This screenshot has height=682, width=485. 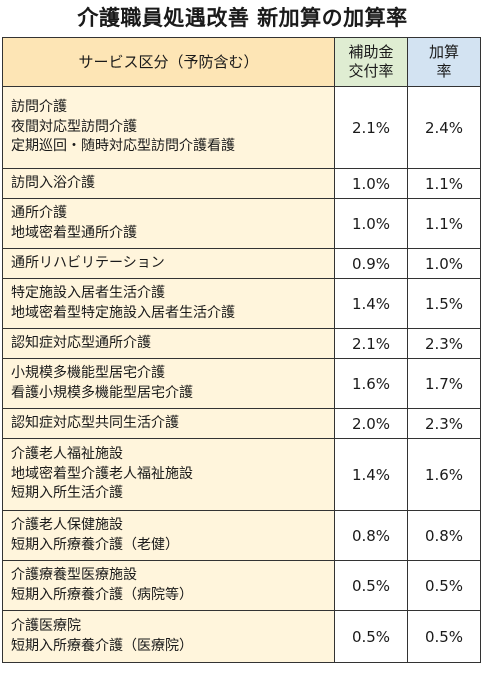 I want to click on service-cell: 介護医療院短期入所療養介護（医療院）, so click(x=168, y=636).